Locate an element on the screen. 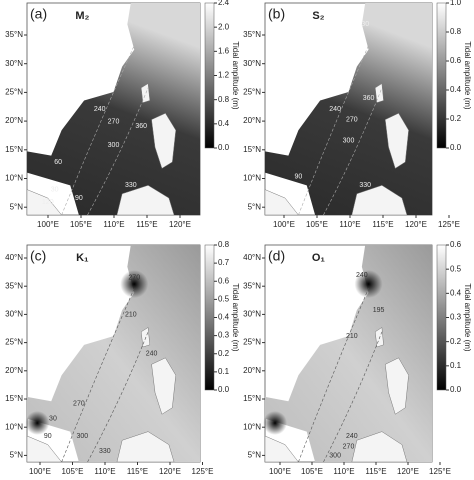 This screenshot has height=480, width=474. panel-label: (d) is located at coordinates (276, 256).